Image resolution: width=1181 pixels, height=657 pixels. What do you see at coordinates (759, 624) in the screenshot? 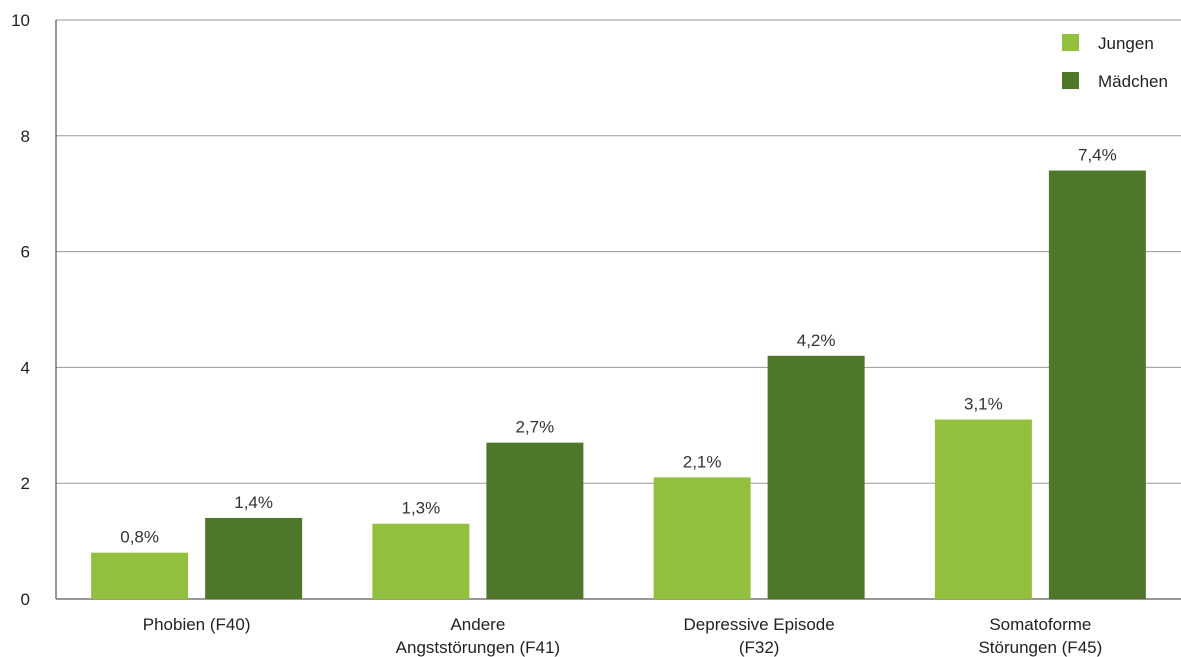
I see `category-label: Depressive Episode` at bounding box center [759, 624].